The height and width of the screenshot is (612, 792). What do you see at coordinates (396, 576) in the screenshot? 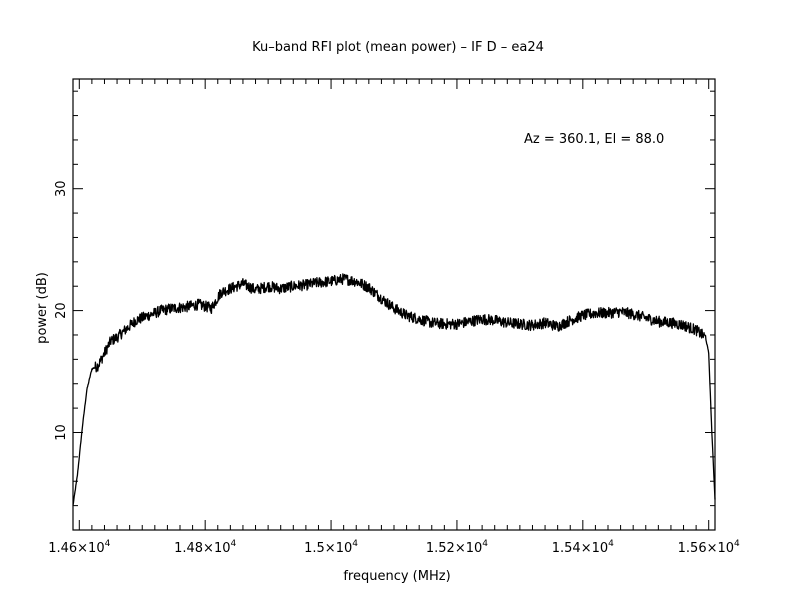
I see `x-axis-label: frequency (MHz)` at bounding box center [396, 576].